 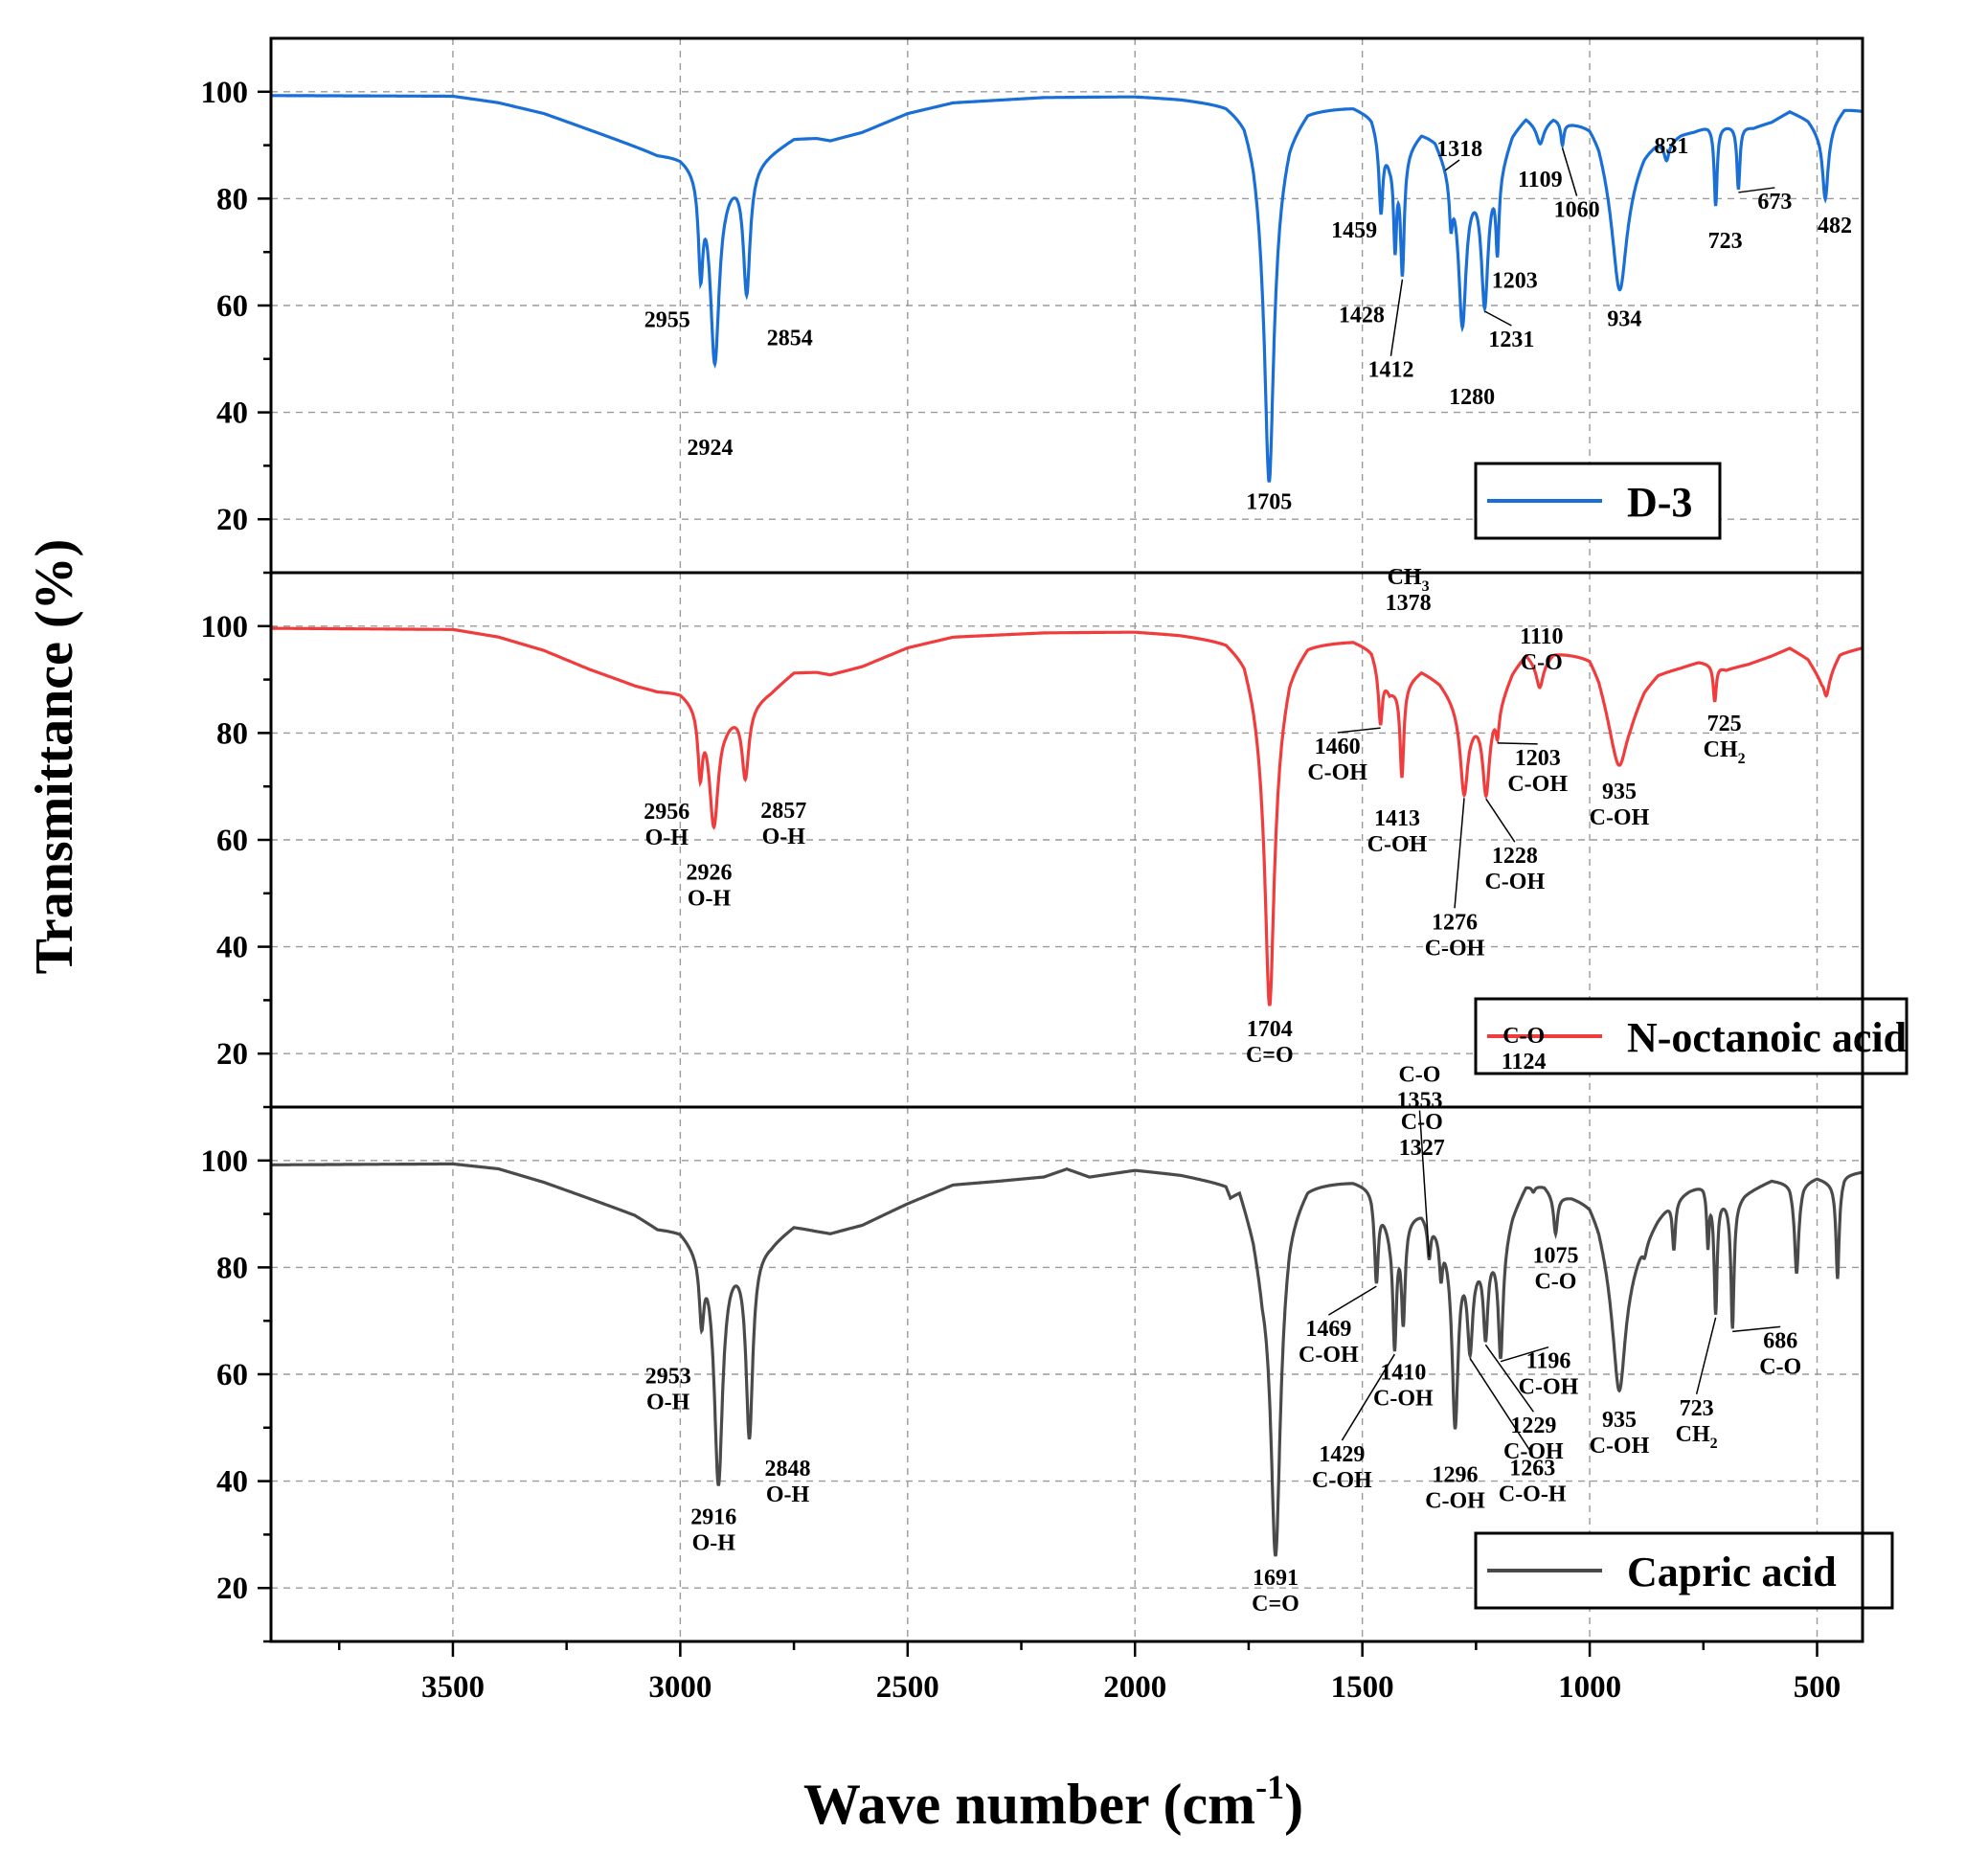 What do you see at coordinates (1455, 922) in the screenshot?
I see `peak-label: 1276` at bounding box center [1455, 922].